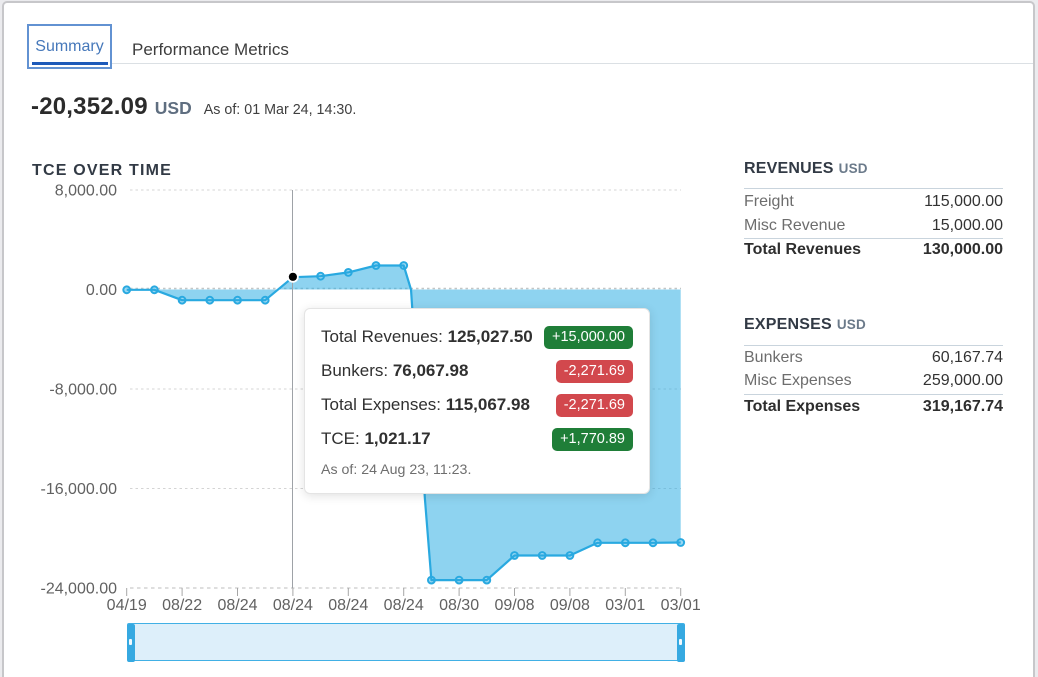 The image size is (1038, 677). What do you see at coordinates (459, 605) in the screenshot?
I see `svg-text: 08/30` at bounding box center [459, 605].